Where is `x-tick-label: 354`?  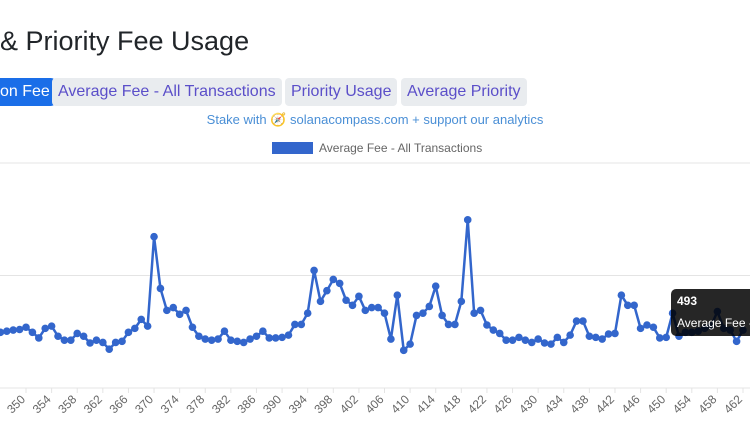 x-tick-label: 354 is located at coordinates (42, 404).